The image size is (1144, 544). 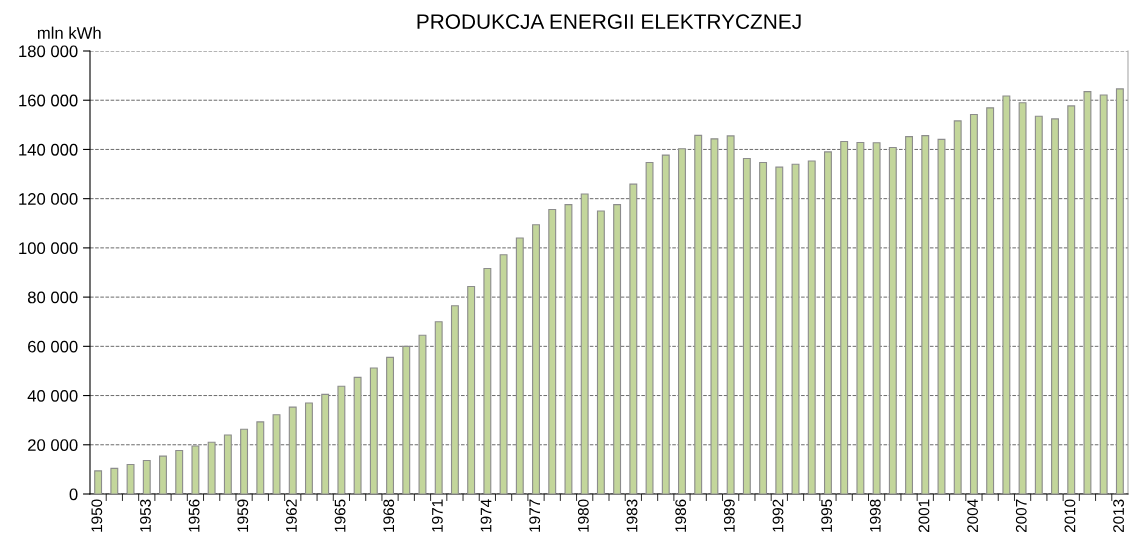 What do you see at coordinates (48, 51) in the screenshot?
I see `y-tick-label: 180 000` at bounding box center [48, 51].